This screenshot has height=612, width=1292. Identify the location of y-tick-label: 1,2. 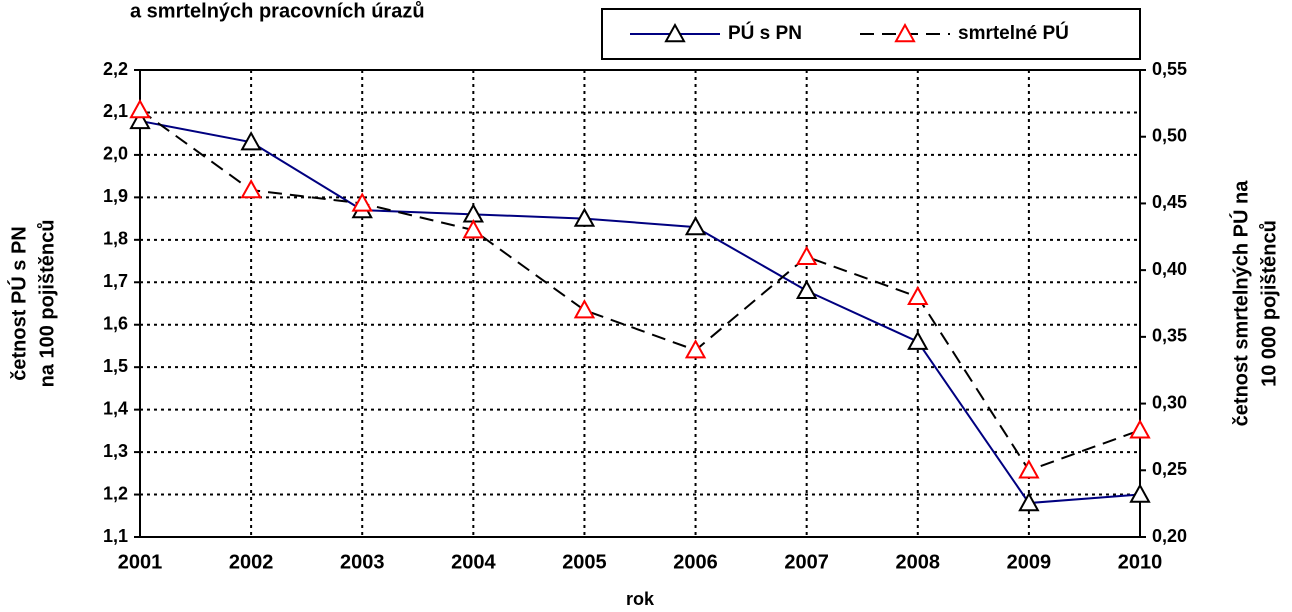
(115, 493).